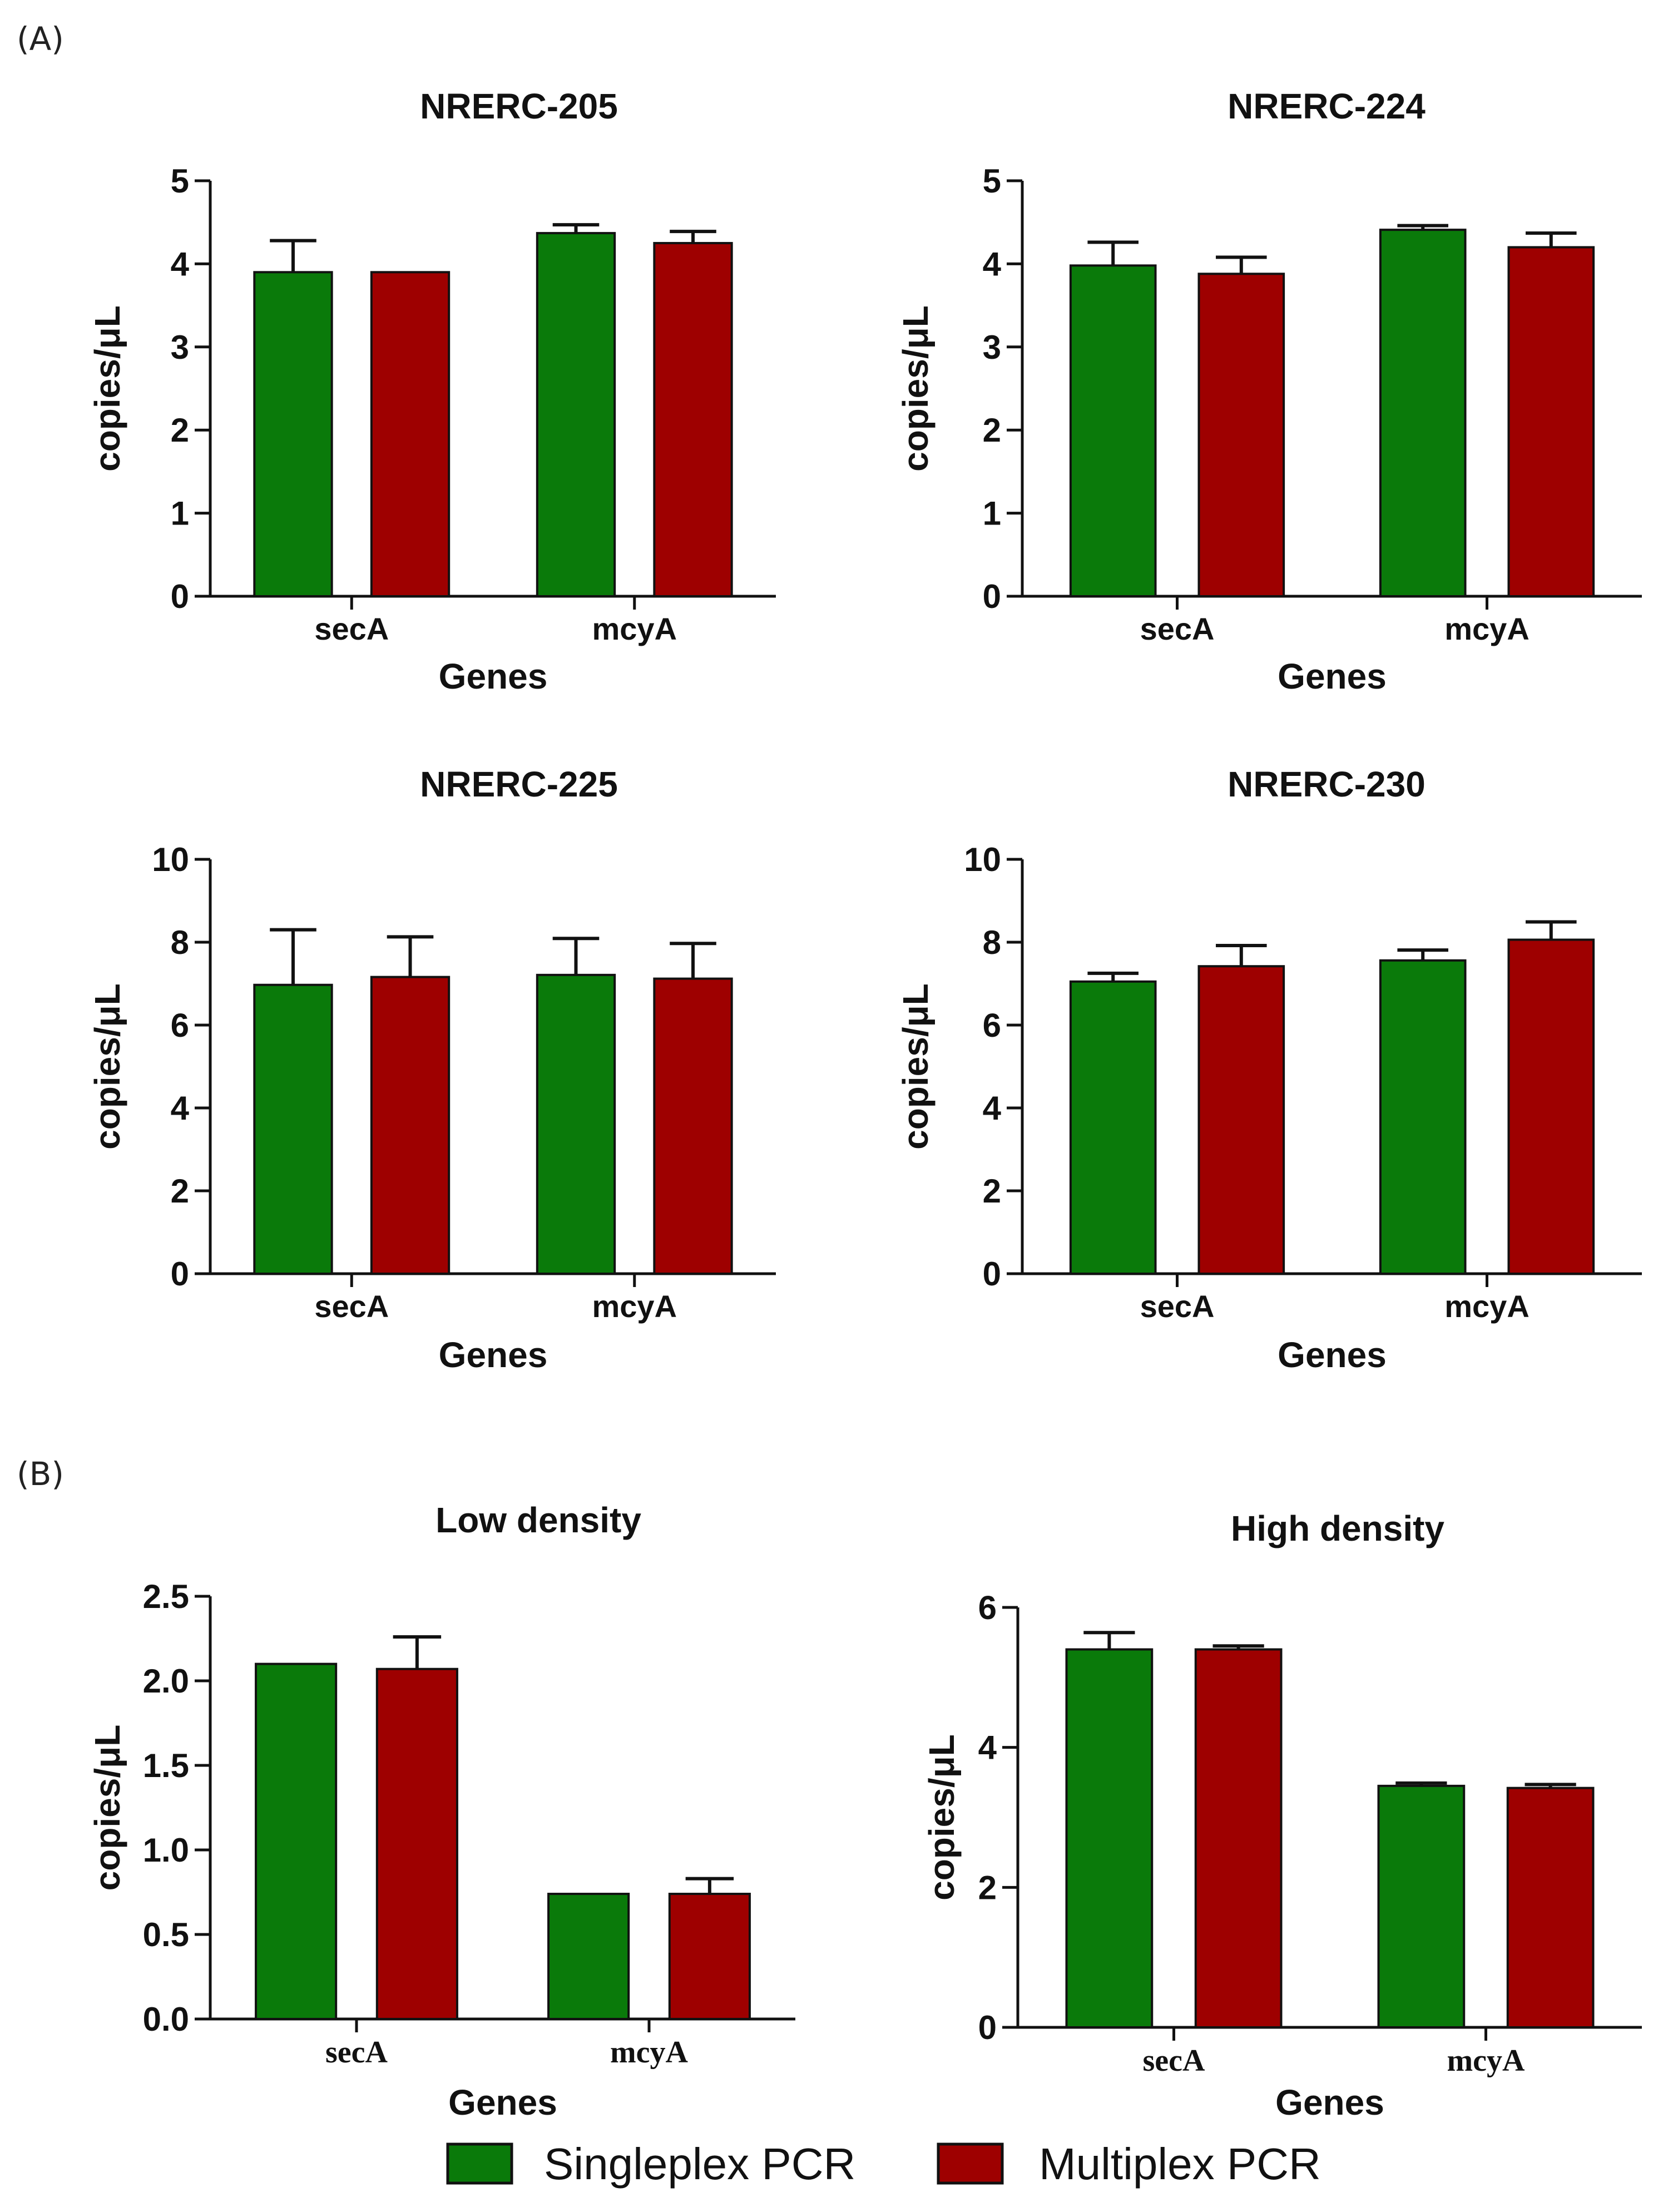 Image resolution: width=1663 pixels, height=2212 pixels. I want to click on chart-nrerc-205: NRERC-205 0 1 2 3 4 5 copies/μL secA mcyA Genes, so click(432, 391).